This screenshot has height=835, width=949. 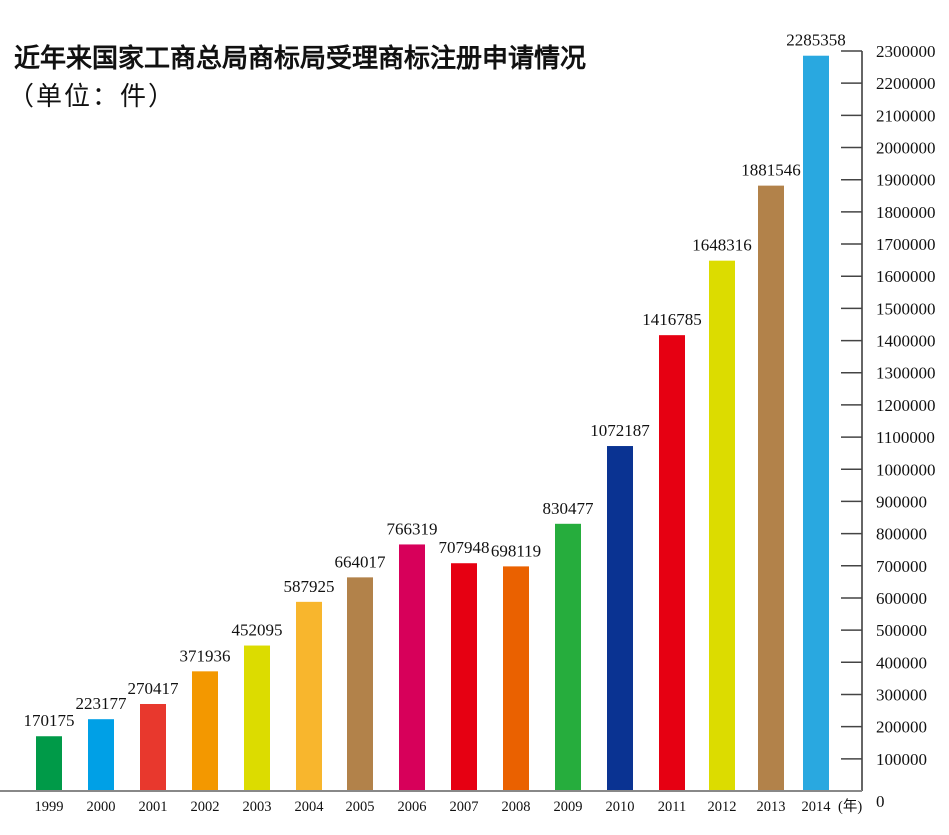 What do you see at coordinates (906, 180) in the screenshot?
I see `y-tick-label-1900000: 1900000` at bounding box center [906, 180].